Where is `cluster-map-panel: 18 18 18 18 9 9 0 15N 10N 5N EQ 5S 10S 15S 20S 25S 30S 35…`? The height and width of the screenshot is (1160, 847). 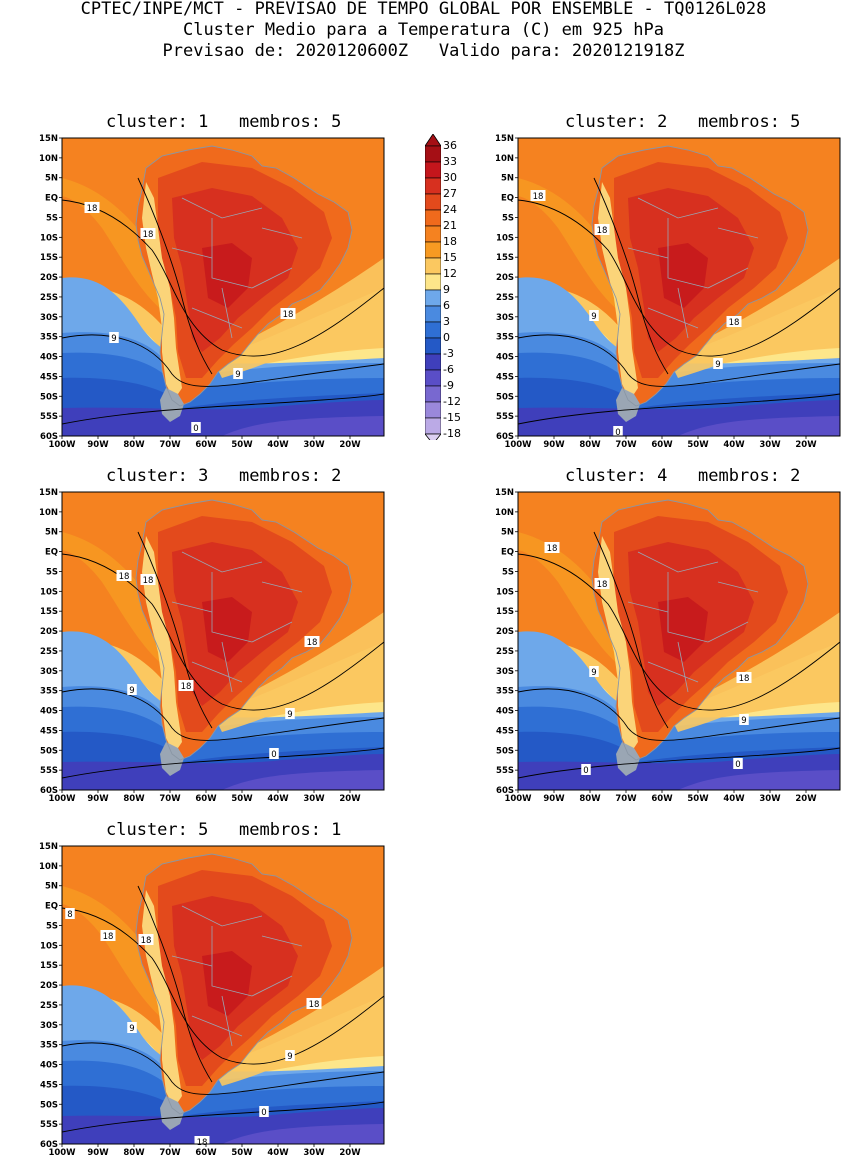 cluster-map-panel: 18 18 18 18 9 9 0 15N 10N 5N EQ 5S 10S 15S 20S 25S 30S 35… is located at coordinates (209, 647).